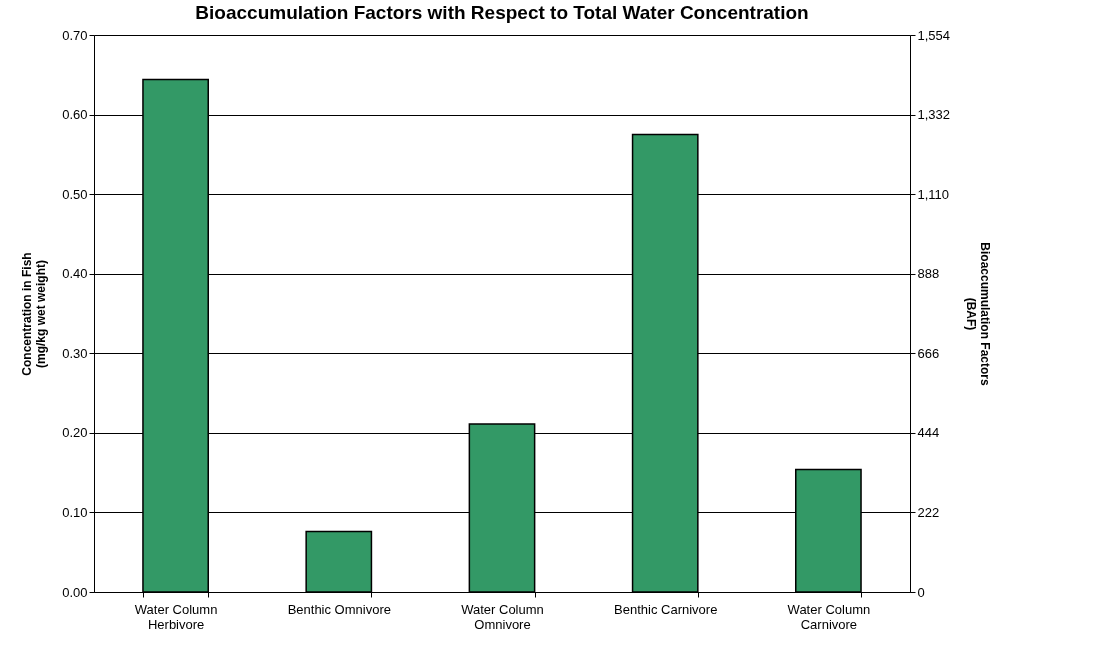  I want to click on y2-tick-label: 222, so click(928, 512).